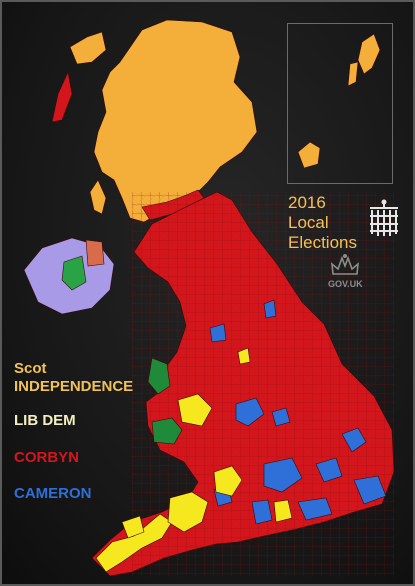 This screenshot has width=415, height=586. What do you see at coordinates (74, 386) in the screenshot?
I see `legend-scot-line2: INDEPENDENCE` at bounding box center [74, 386].